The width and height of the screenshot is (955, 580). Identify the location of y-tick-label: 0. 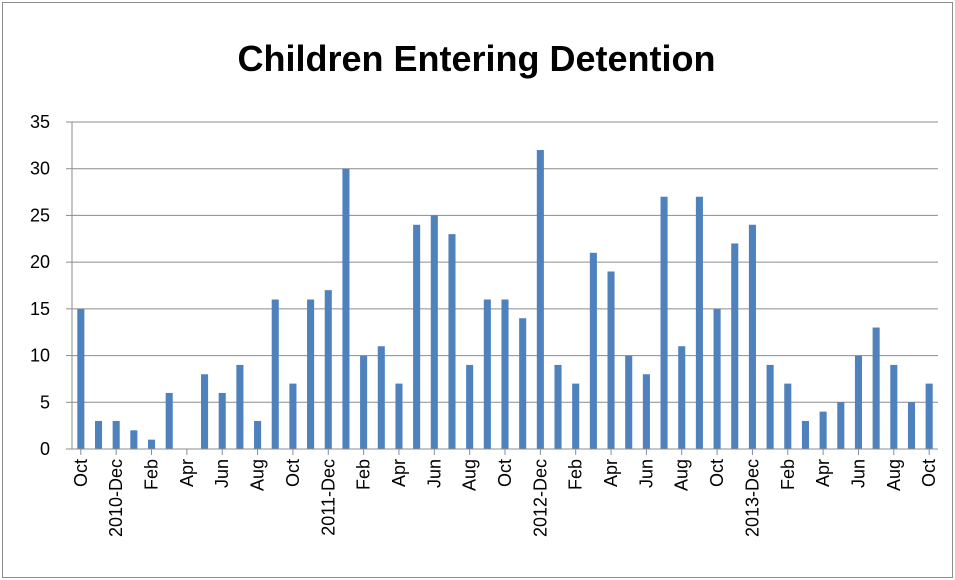
(45, 449).